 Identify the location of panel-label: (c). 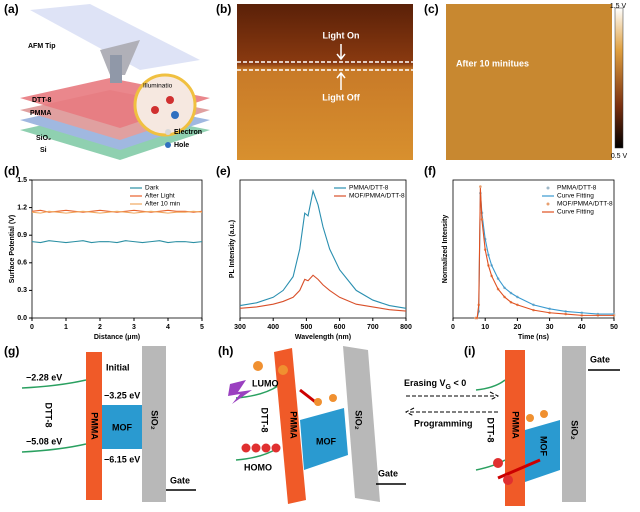
(431, 9).